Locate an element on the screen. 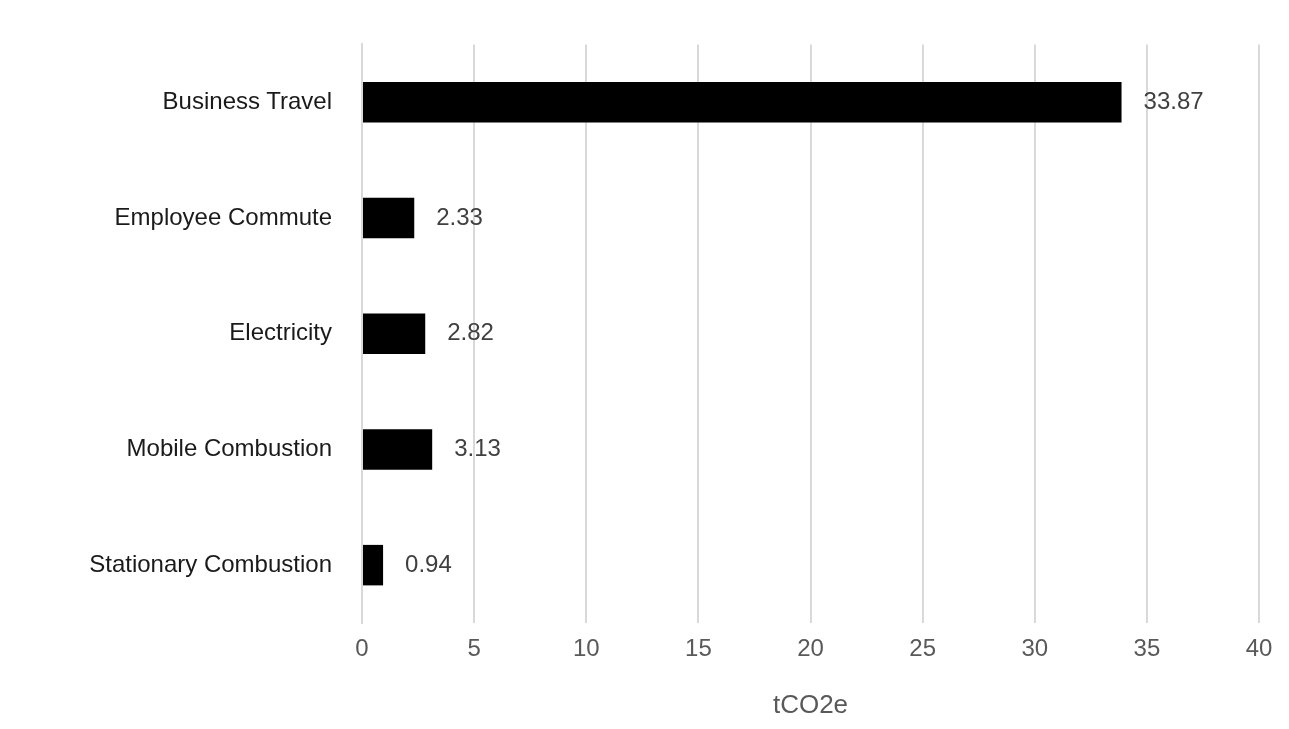 Image resolution: width=1289 pixels, height=729 pixels. x-axis-title: tCO2e is located at coordinates (810, 703).